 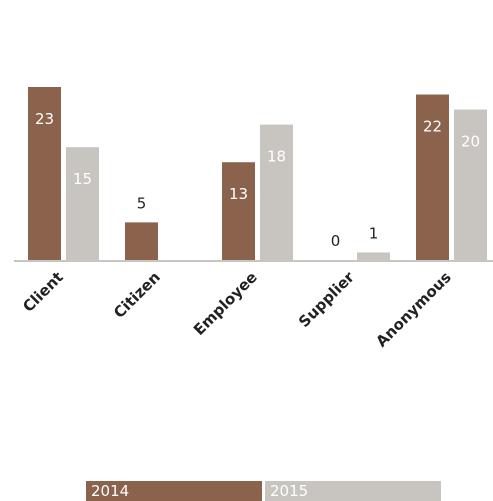 I want to click on legend-item-2014: 2014, so click(x=174, y=491).